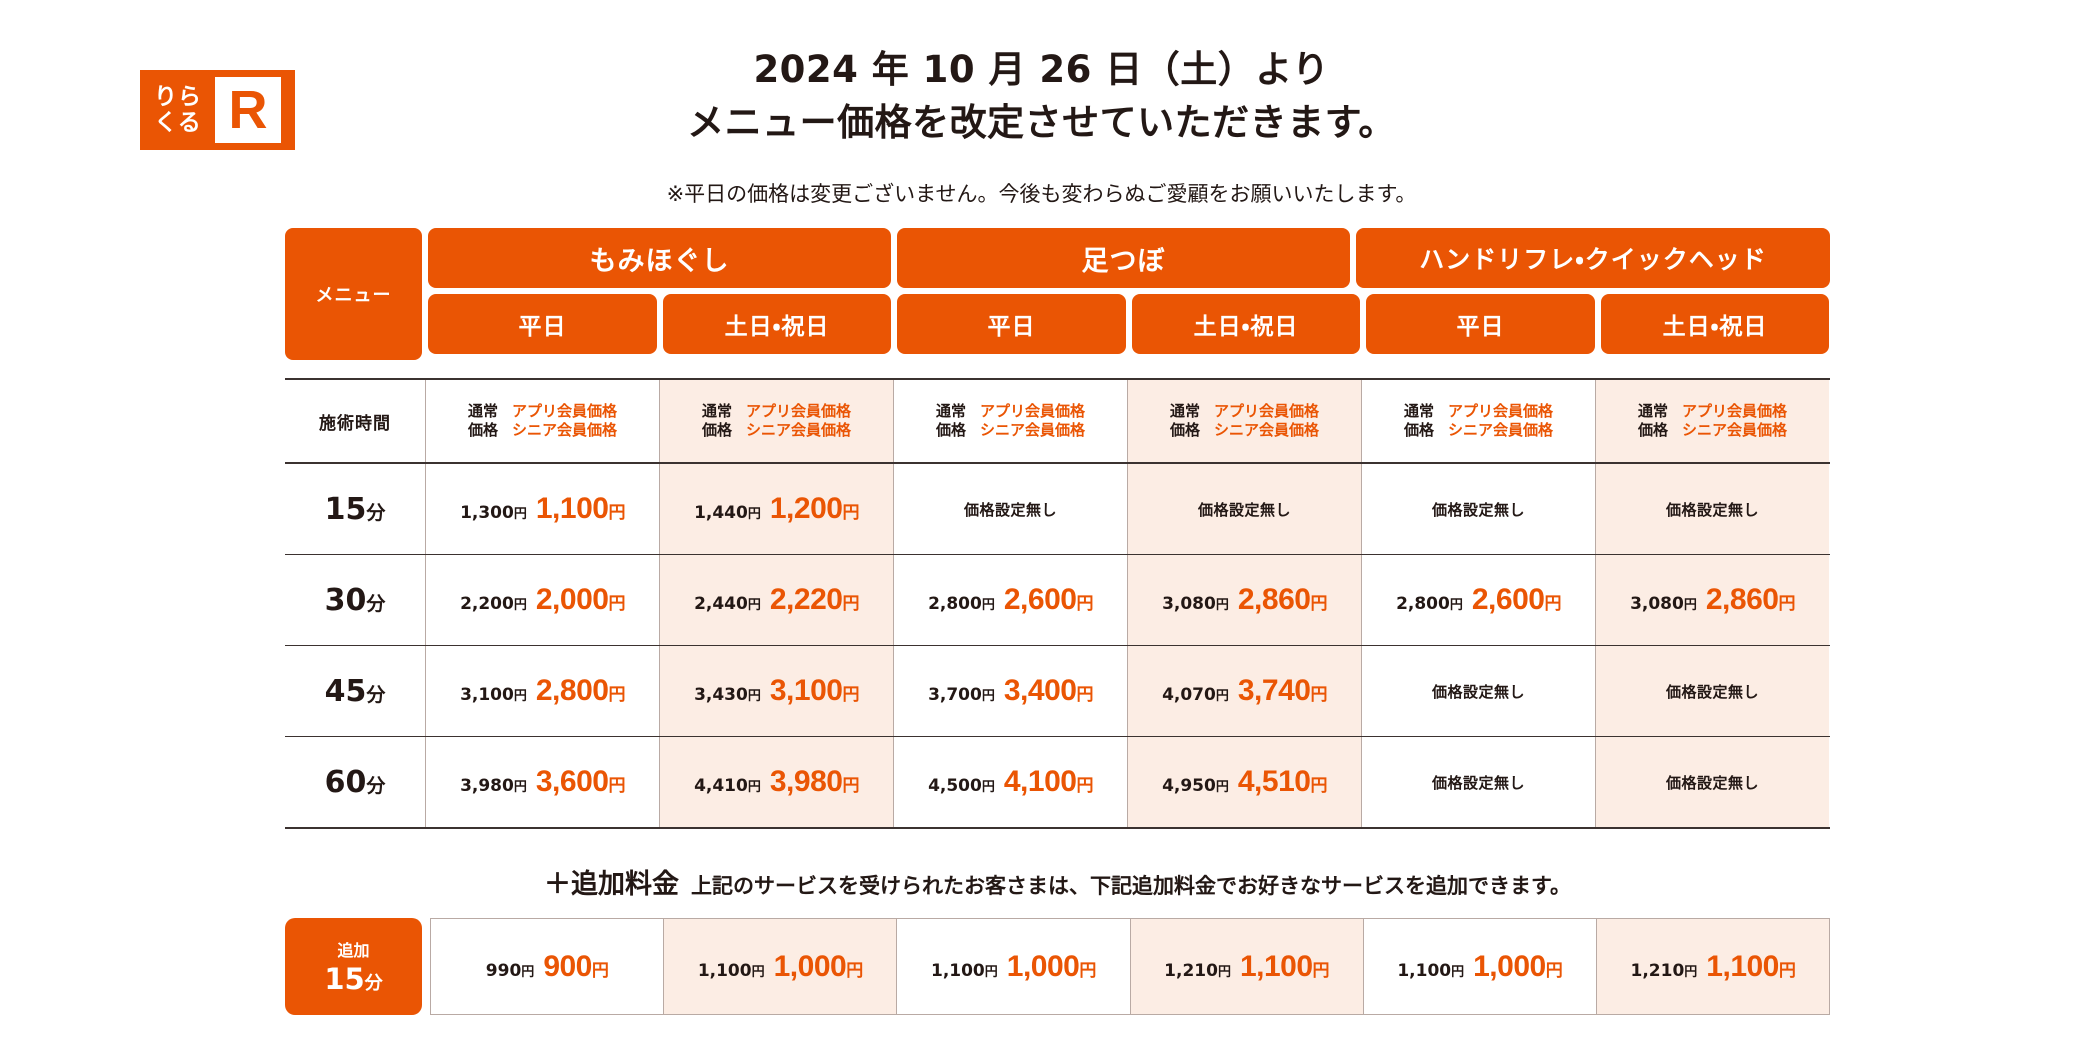  What do you see at coordinates (1593, 258) in the screenshot?
I see `category-handreflex-quickhead: ハンドリフレ・クイックヘッド` at bounding box center [1593, 258].